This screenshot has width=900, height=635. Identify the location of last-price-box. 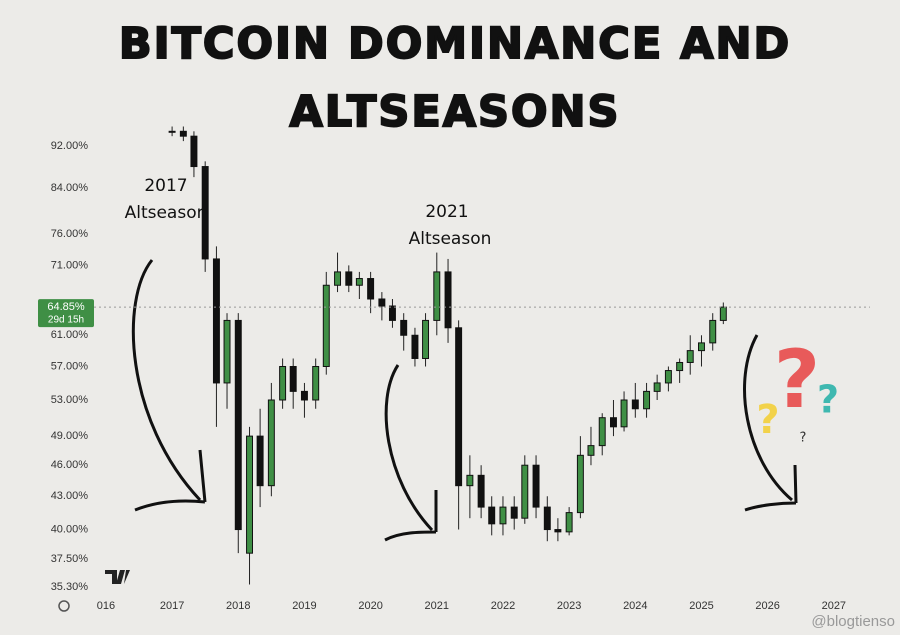
(66, 313).